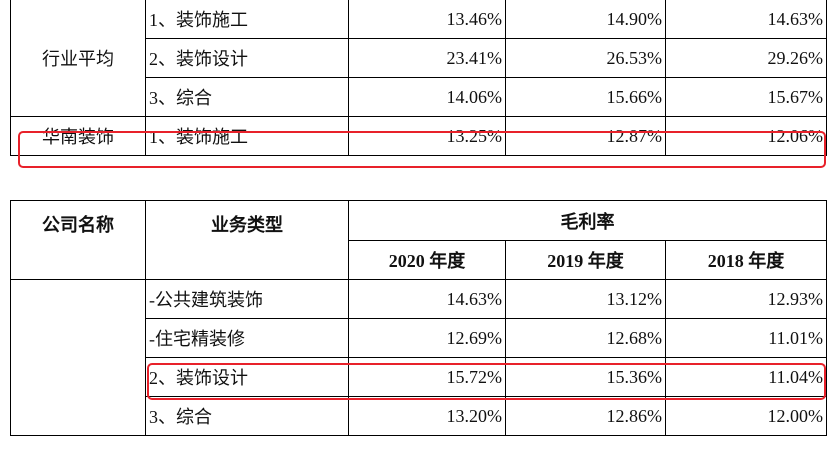  Describe the element at coordinates (746, 338) in the screenshot. I see `value-cell: 11.01%` at that location.